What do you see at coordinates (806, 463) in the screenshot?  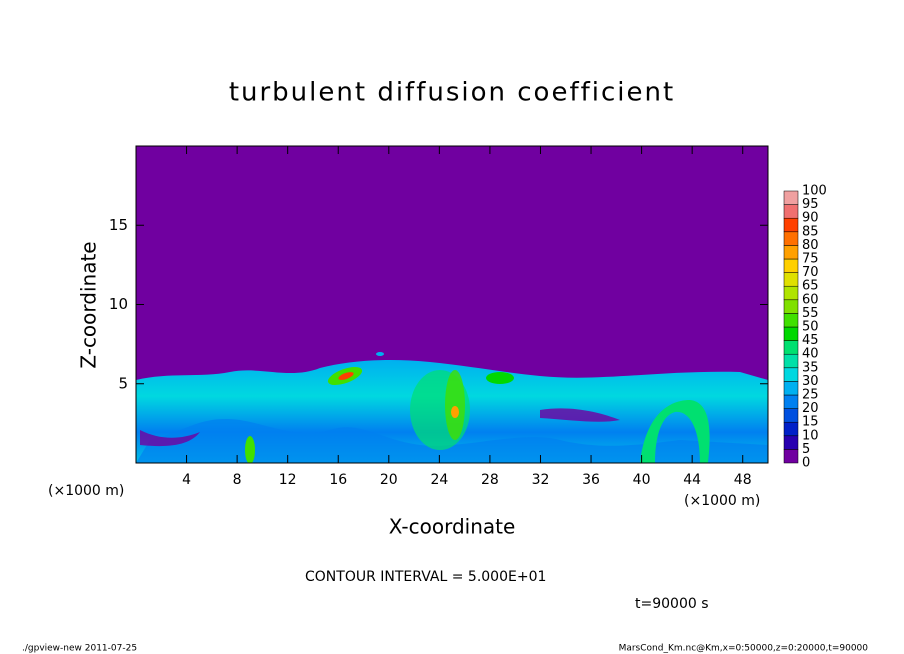 I see `colorbar-label: 0` at bounding box center [806, 463].